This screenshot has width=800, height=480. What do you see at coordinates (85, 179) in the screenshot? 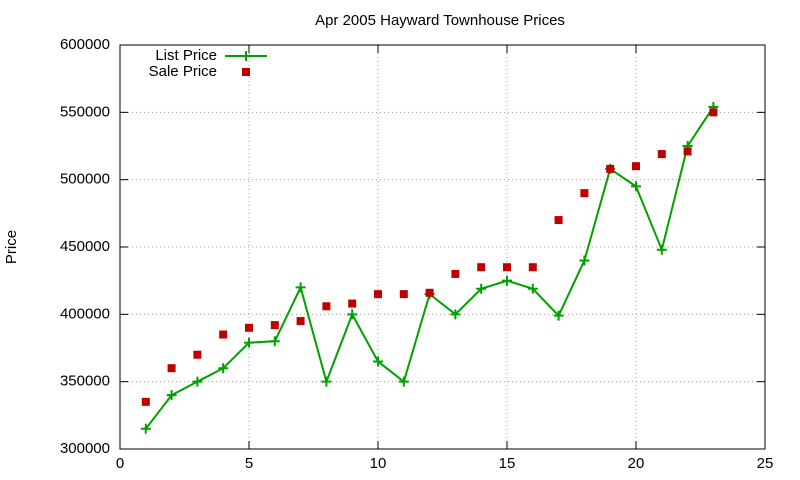
I see `y-tick-label: 500000` at bounding box center [85, 179].